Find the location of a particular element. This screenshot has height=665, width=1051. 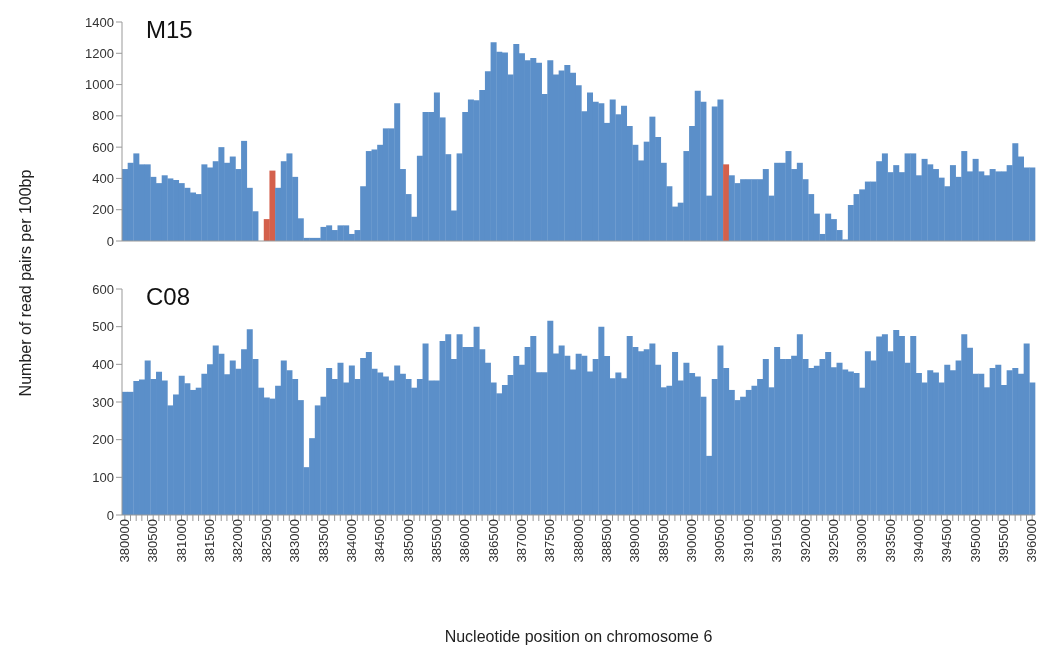

x-axis-title: Nucleotide position on chromosome 6 is located at coordinates (578, 636).